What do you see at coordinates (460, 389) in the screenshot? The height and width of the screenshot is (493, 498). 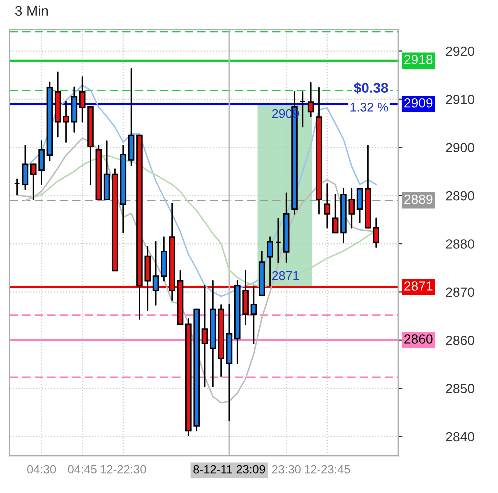 I see `y-tick-label: 2850` at bounding box center [460, 389].